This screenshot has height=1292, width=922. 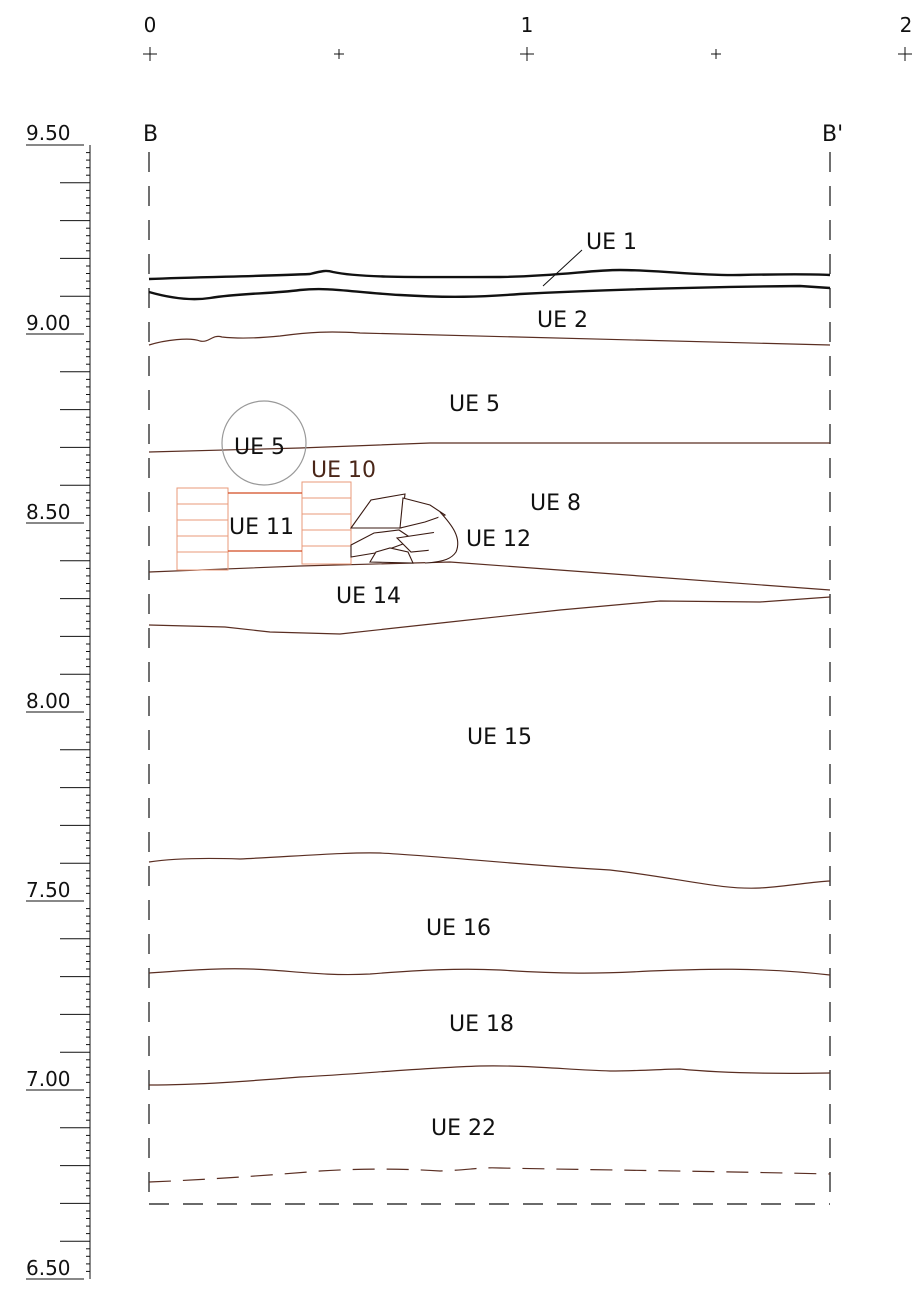 I want to click on label-ue5-feature: UE 5, so click(x=259, y=447).